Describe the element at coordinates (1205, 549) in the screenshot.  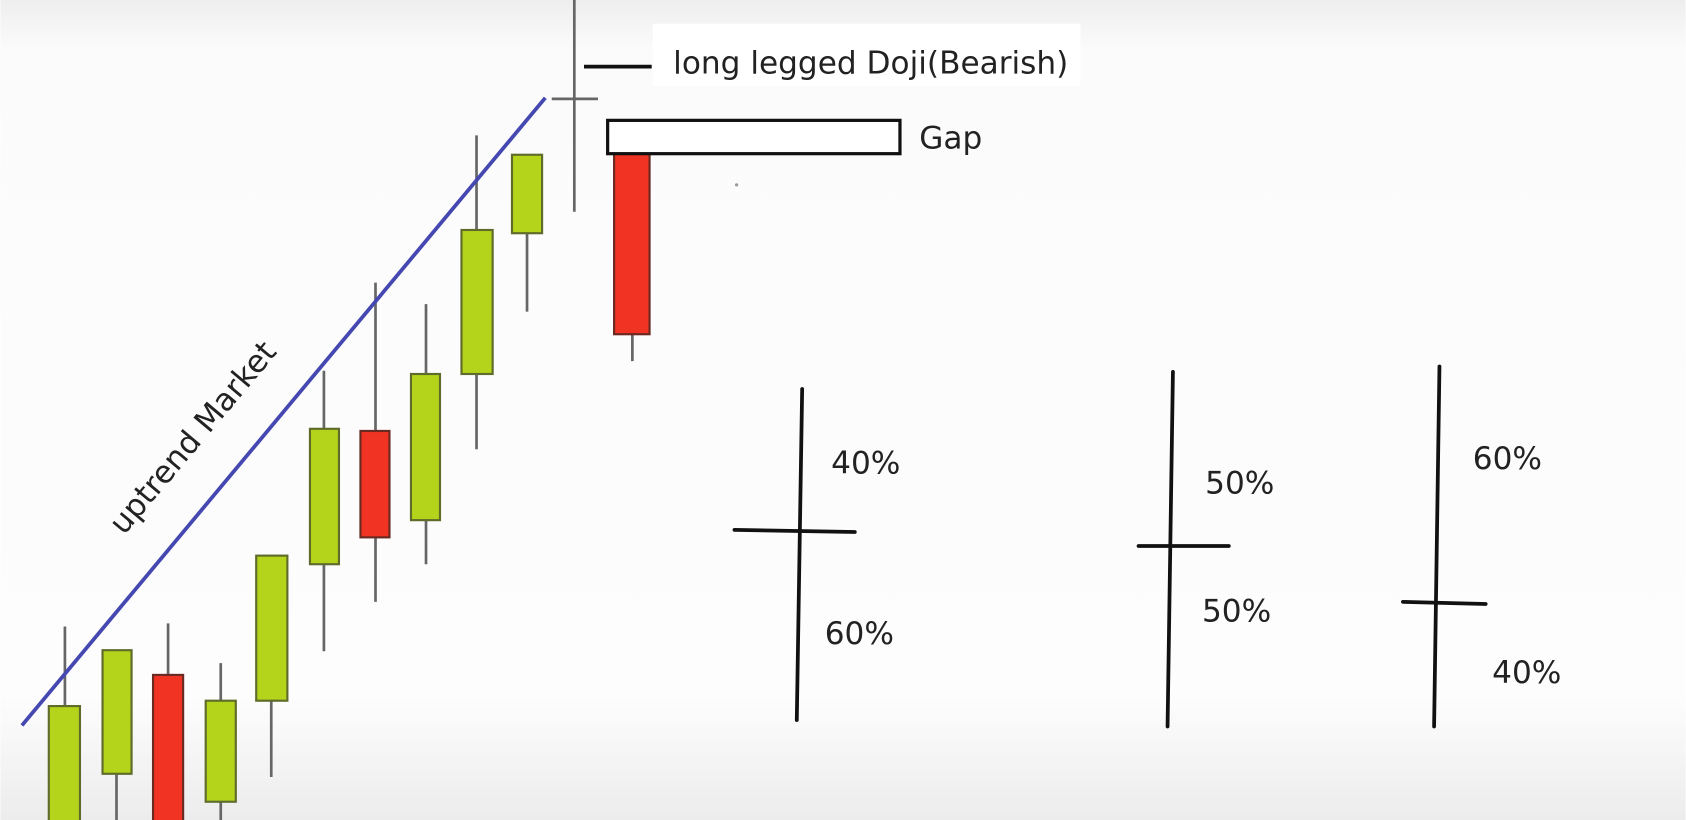
I see `doji-diagram: 50% 50%` at that location.